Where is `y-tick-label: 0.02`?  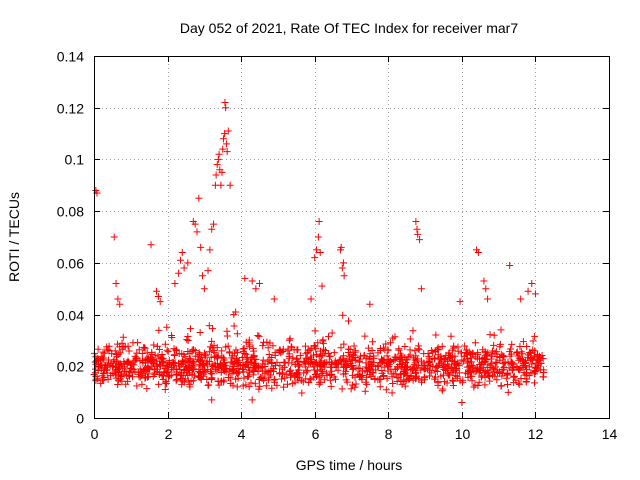
y-tick-label: 0.02 is located at coordinates (70, 367).